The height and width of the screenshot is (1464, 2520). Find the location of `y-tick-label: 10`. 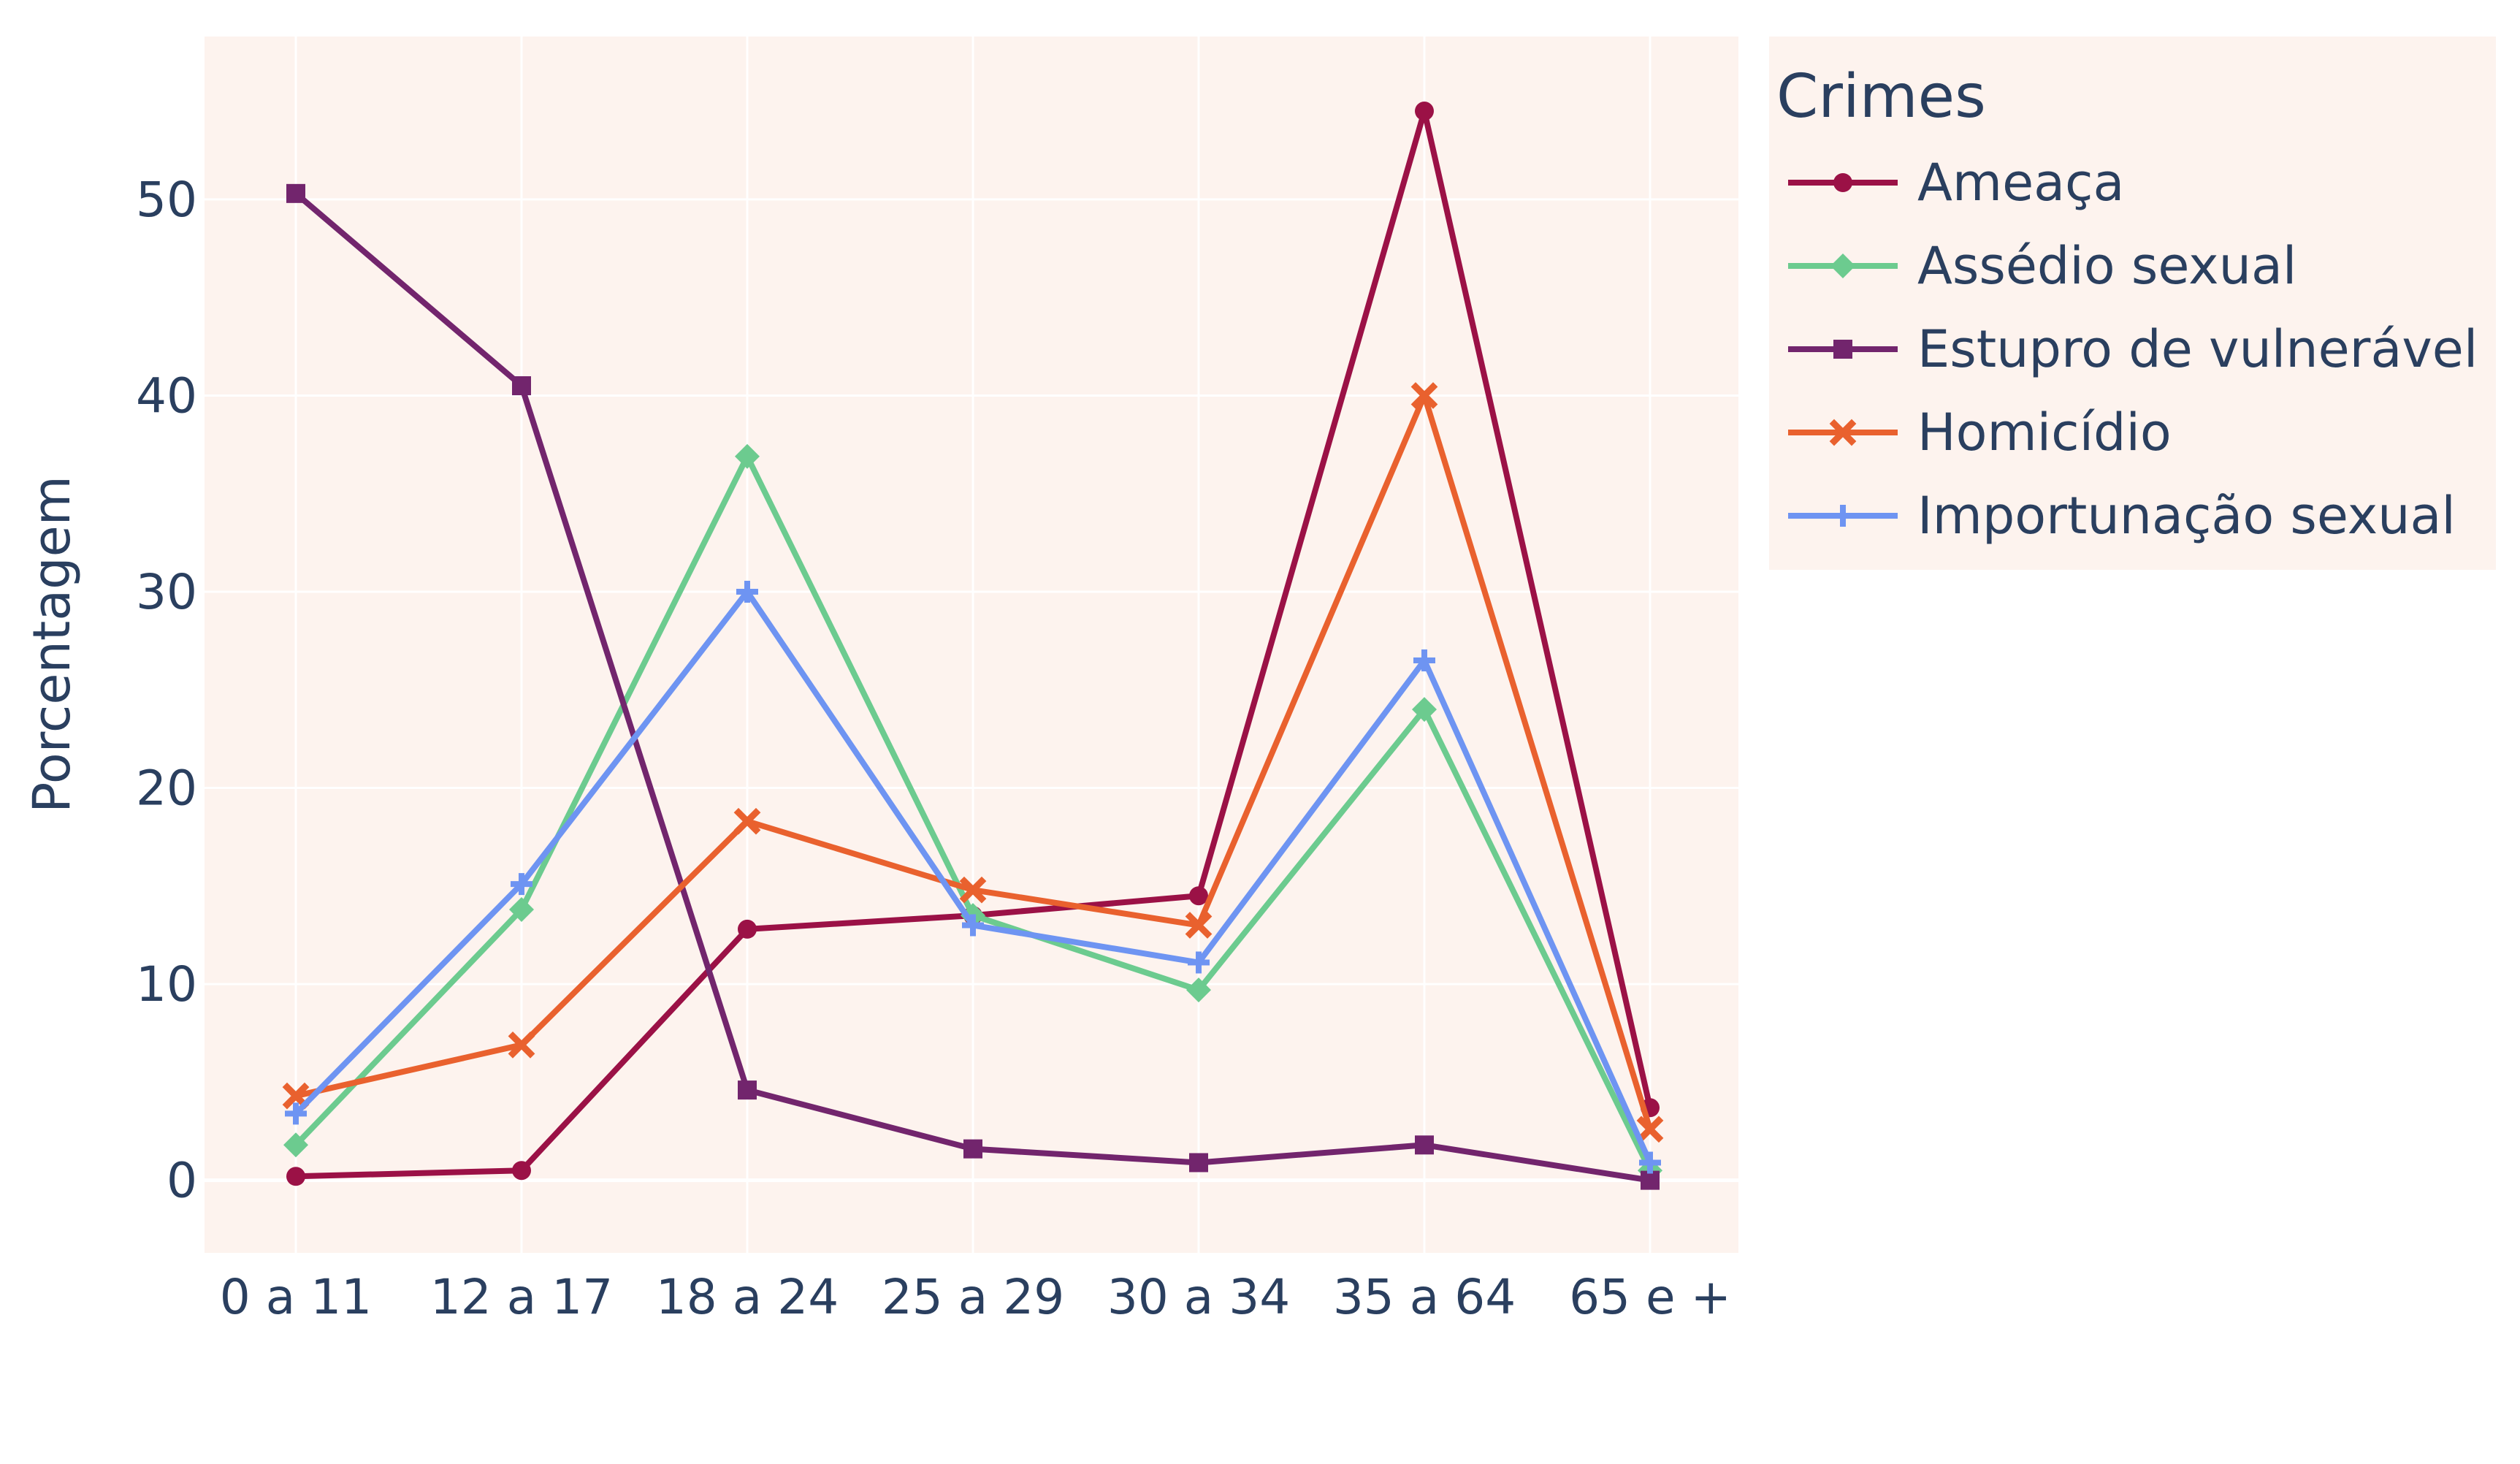

y-tick-label: 10 is located at coordinates (166, 984).